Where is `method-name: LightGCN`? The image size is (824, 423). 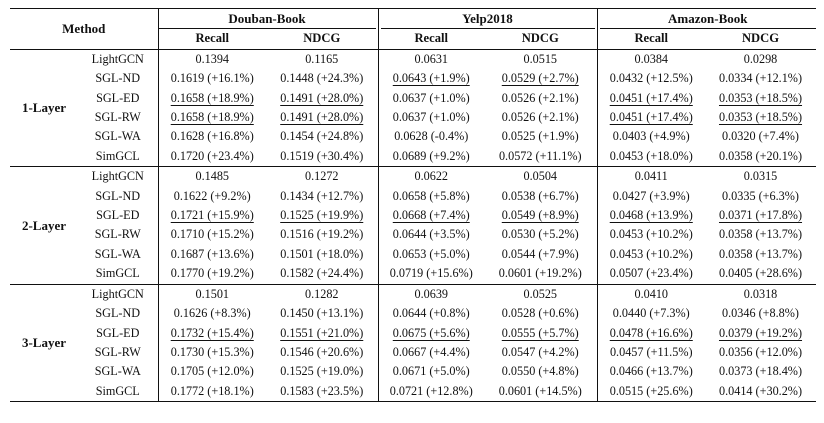 method-name: LightGCN is located at coordinates (118, 294).